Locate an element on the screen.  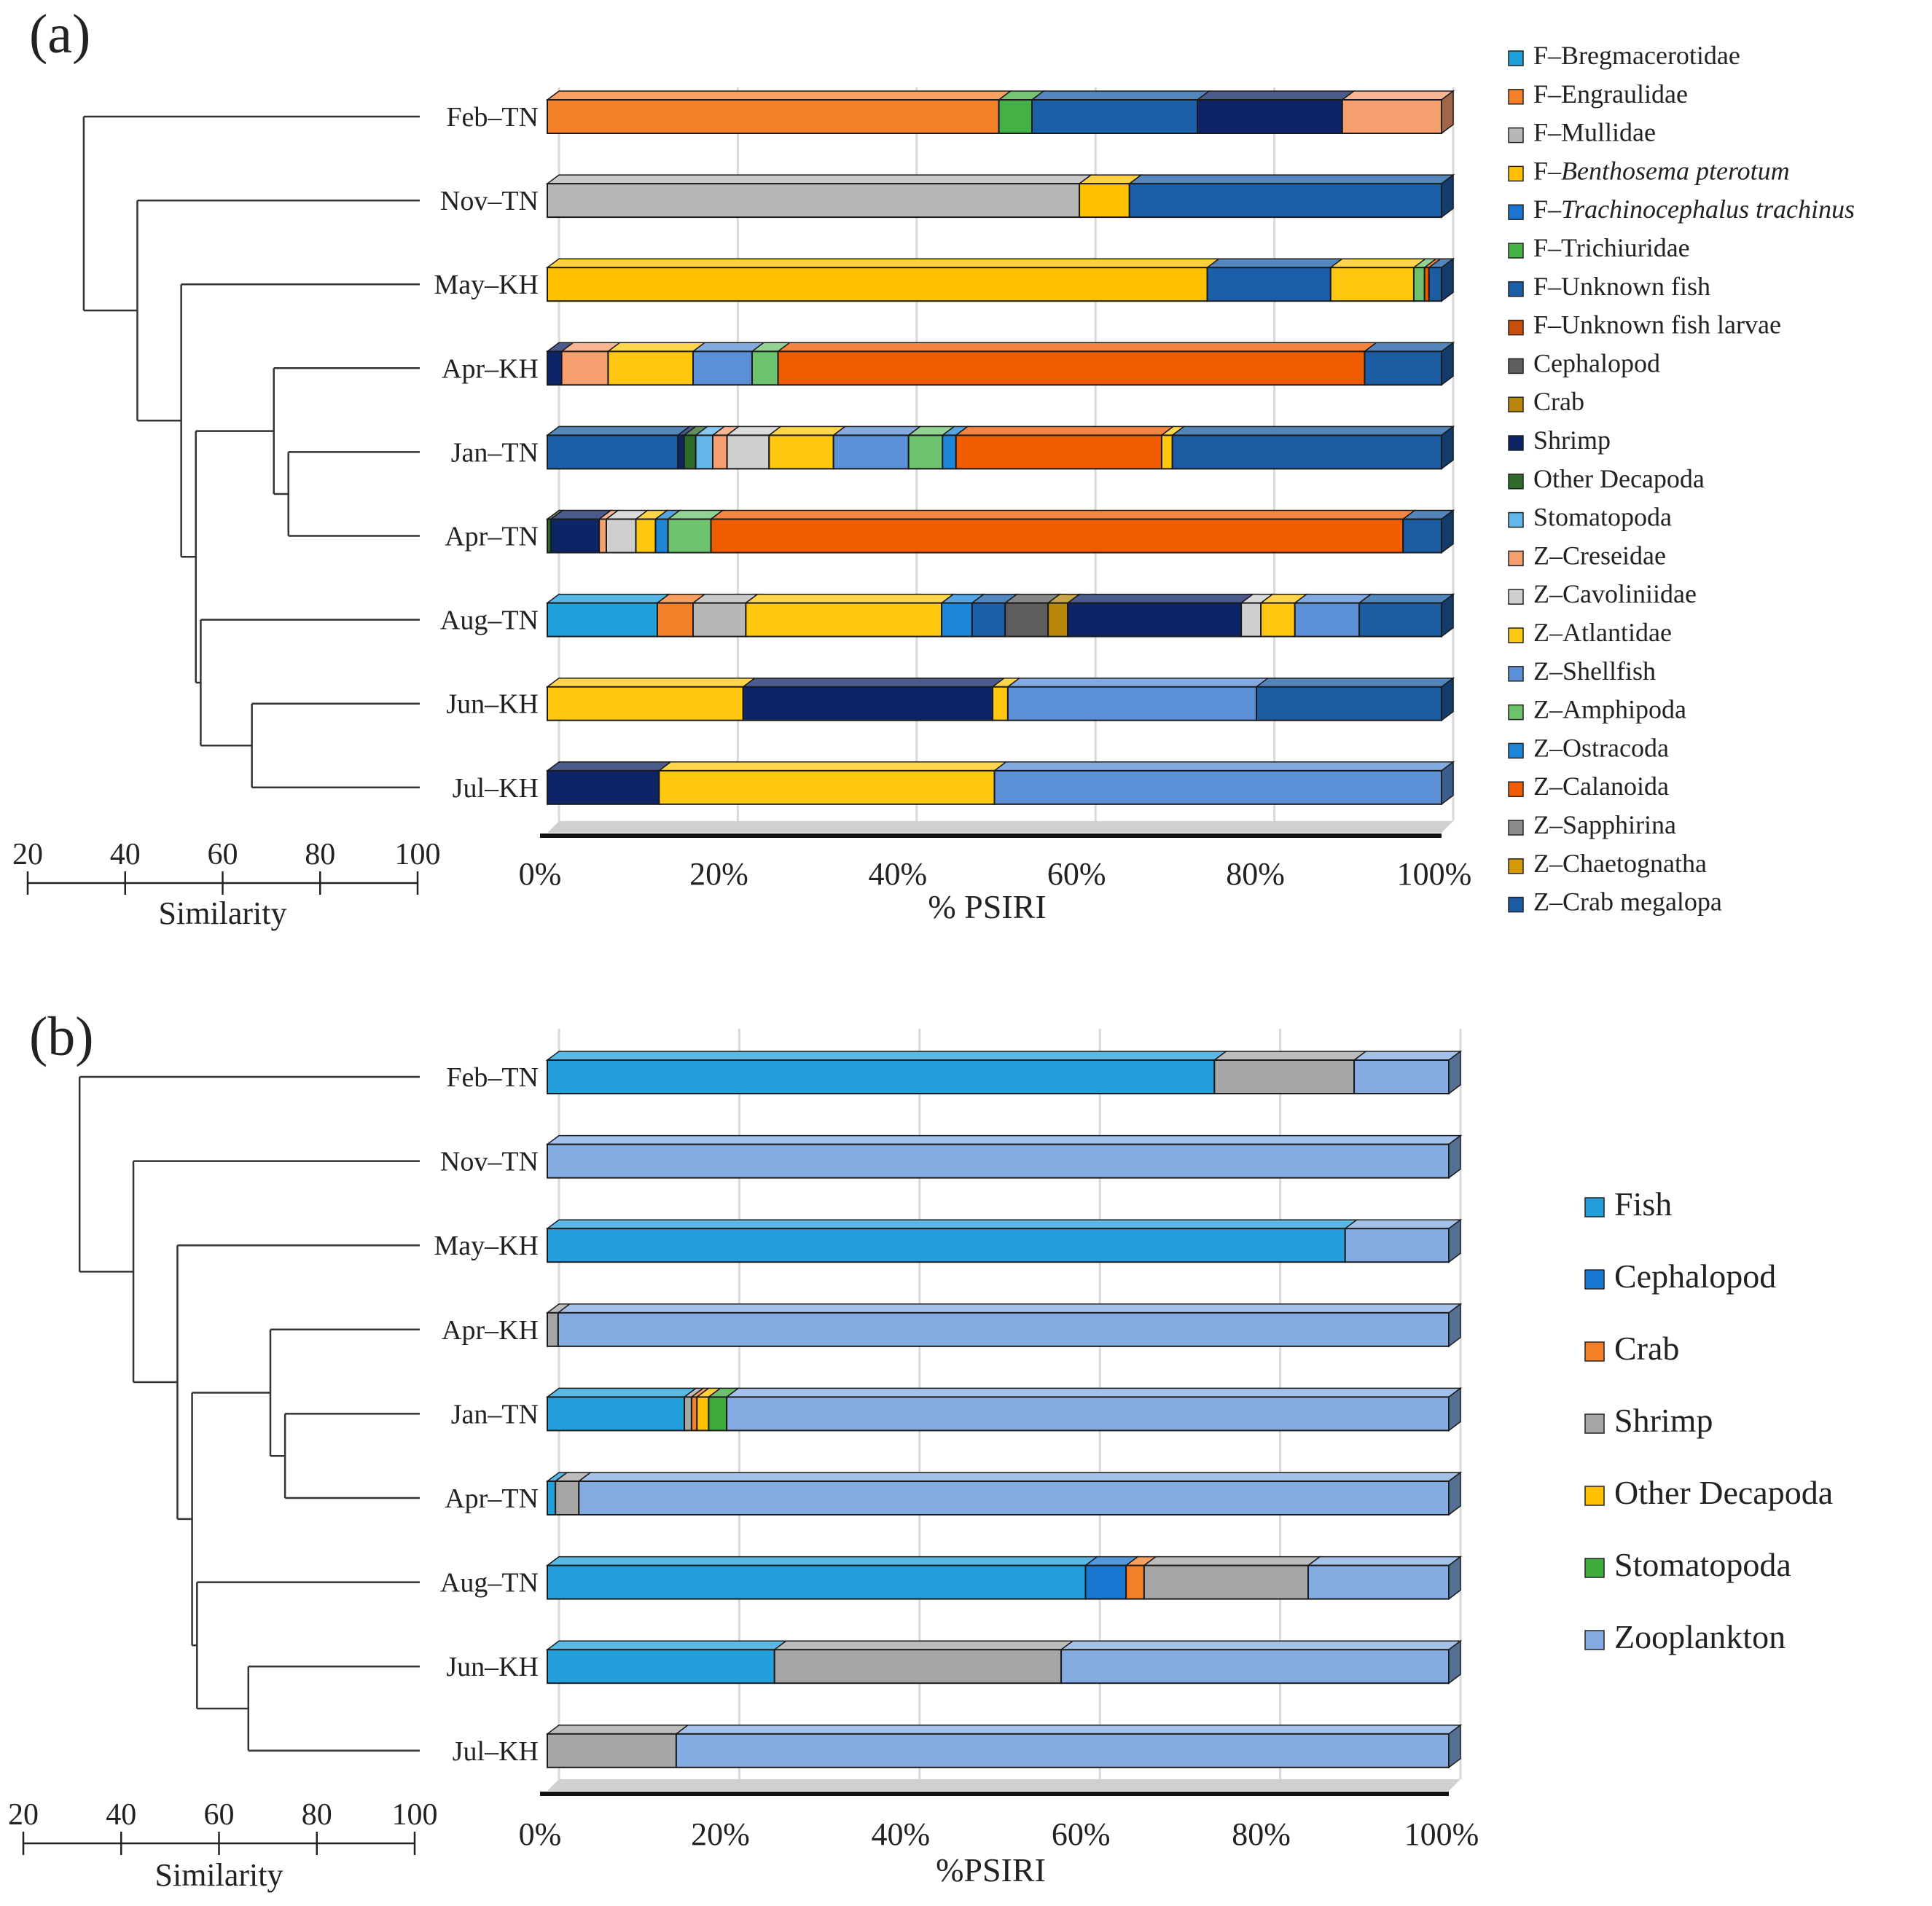
legend-item: Z–Chaetognatha is located at coordinates (1608, 863).